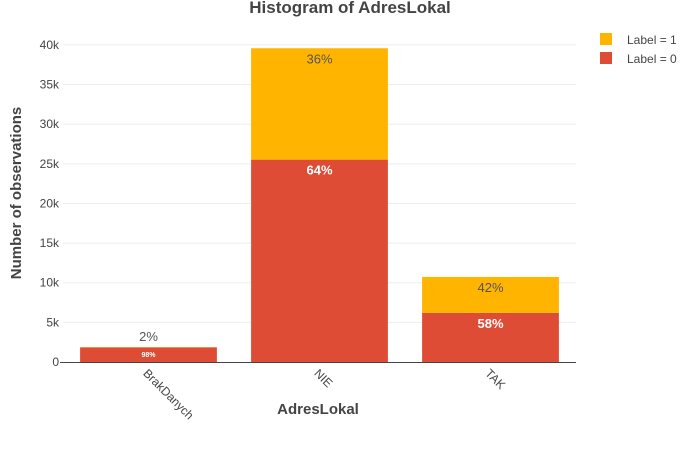  Describe the element at coordinates (148, 336) in the screenshot. I see `data-label: 2%` at that location.